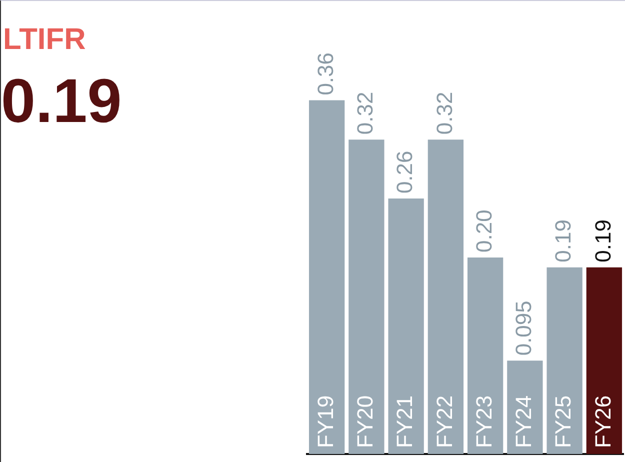  What do you see at coordinates (365, 421) in the screenshot?
I see `x-tick-label: FY20` at bounding box center [365, 421].